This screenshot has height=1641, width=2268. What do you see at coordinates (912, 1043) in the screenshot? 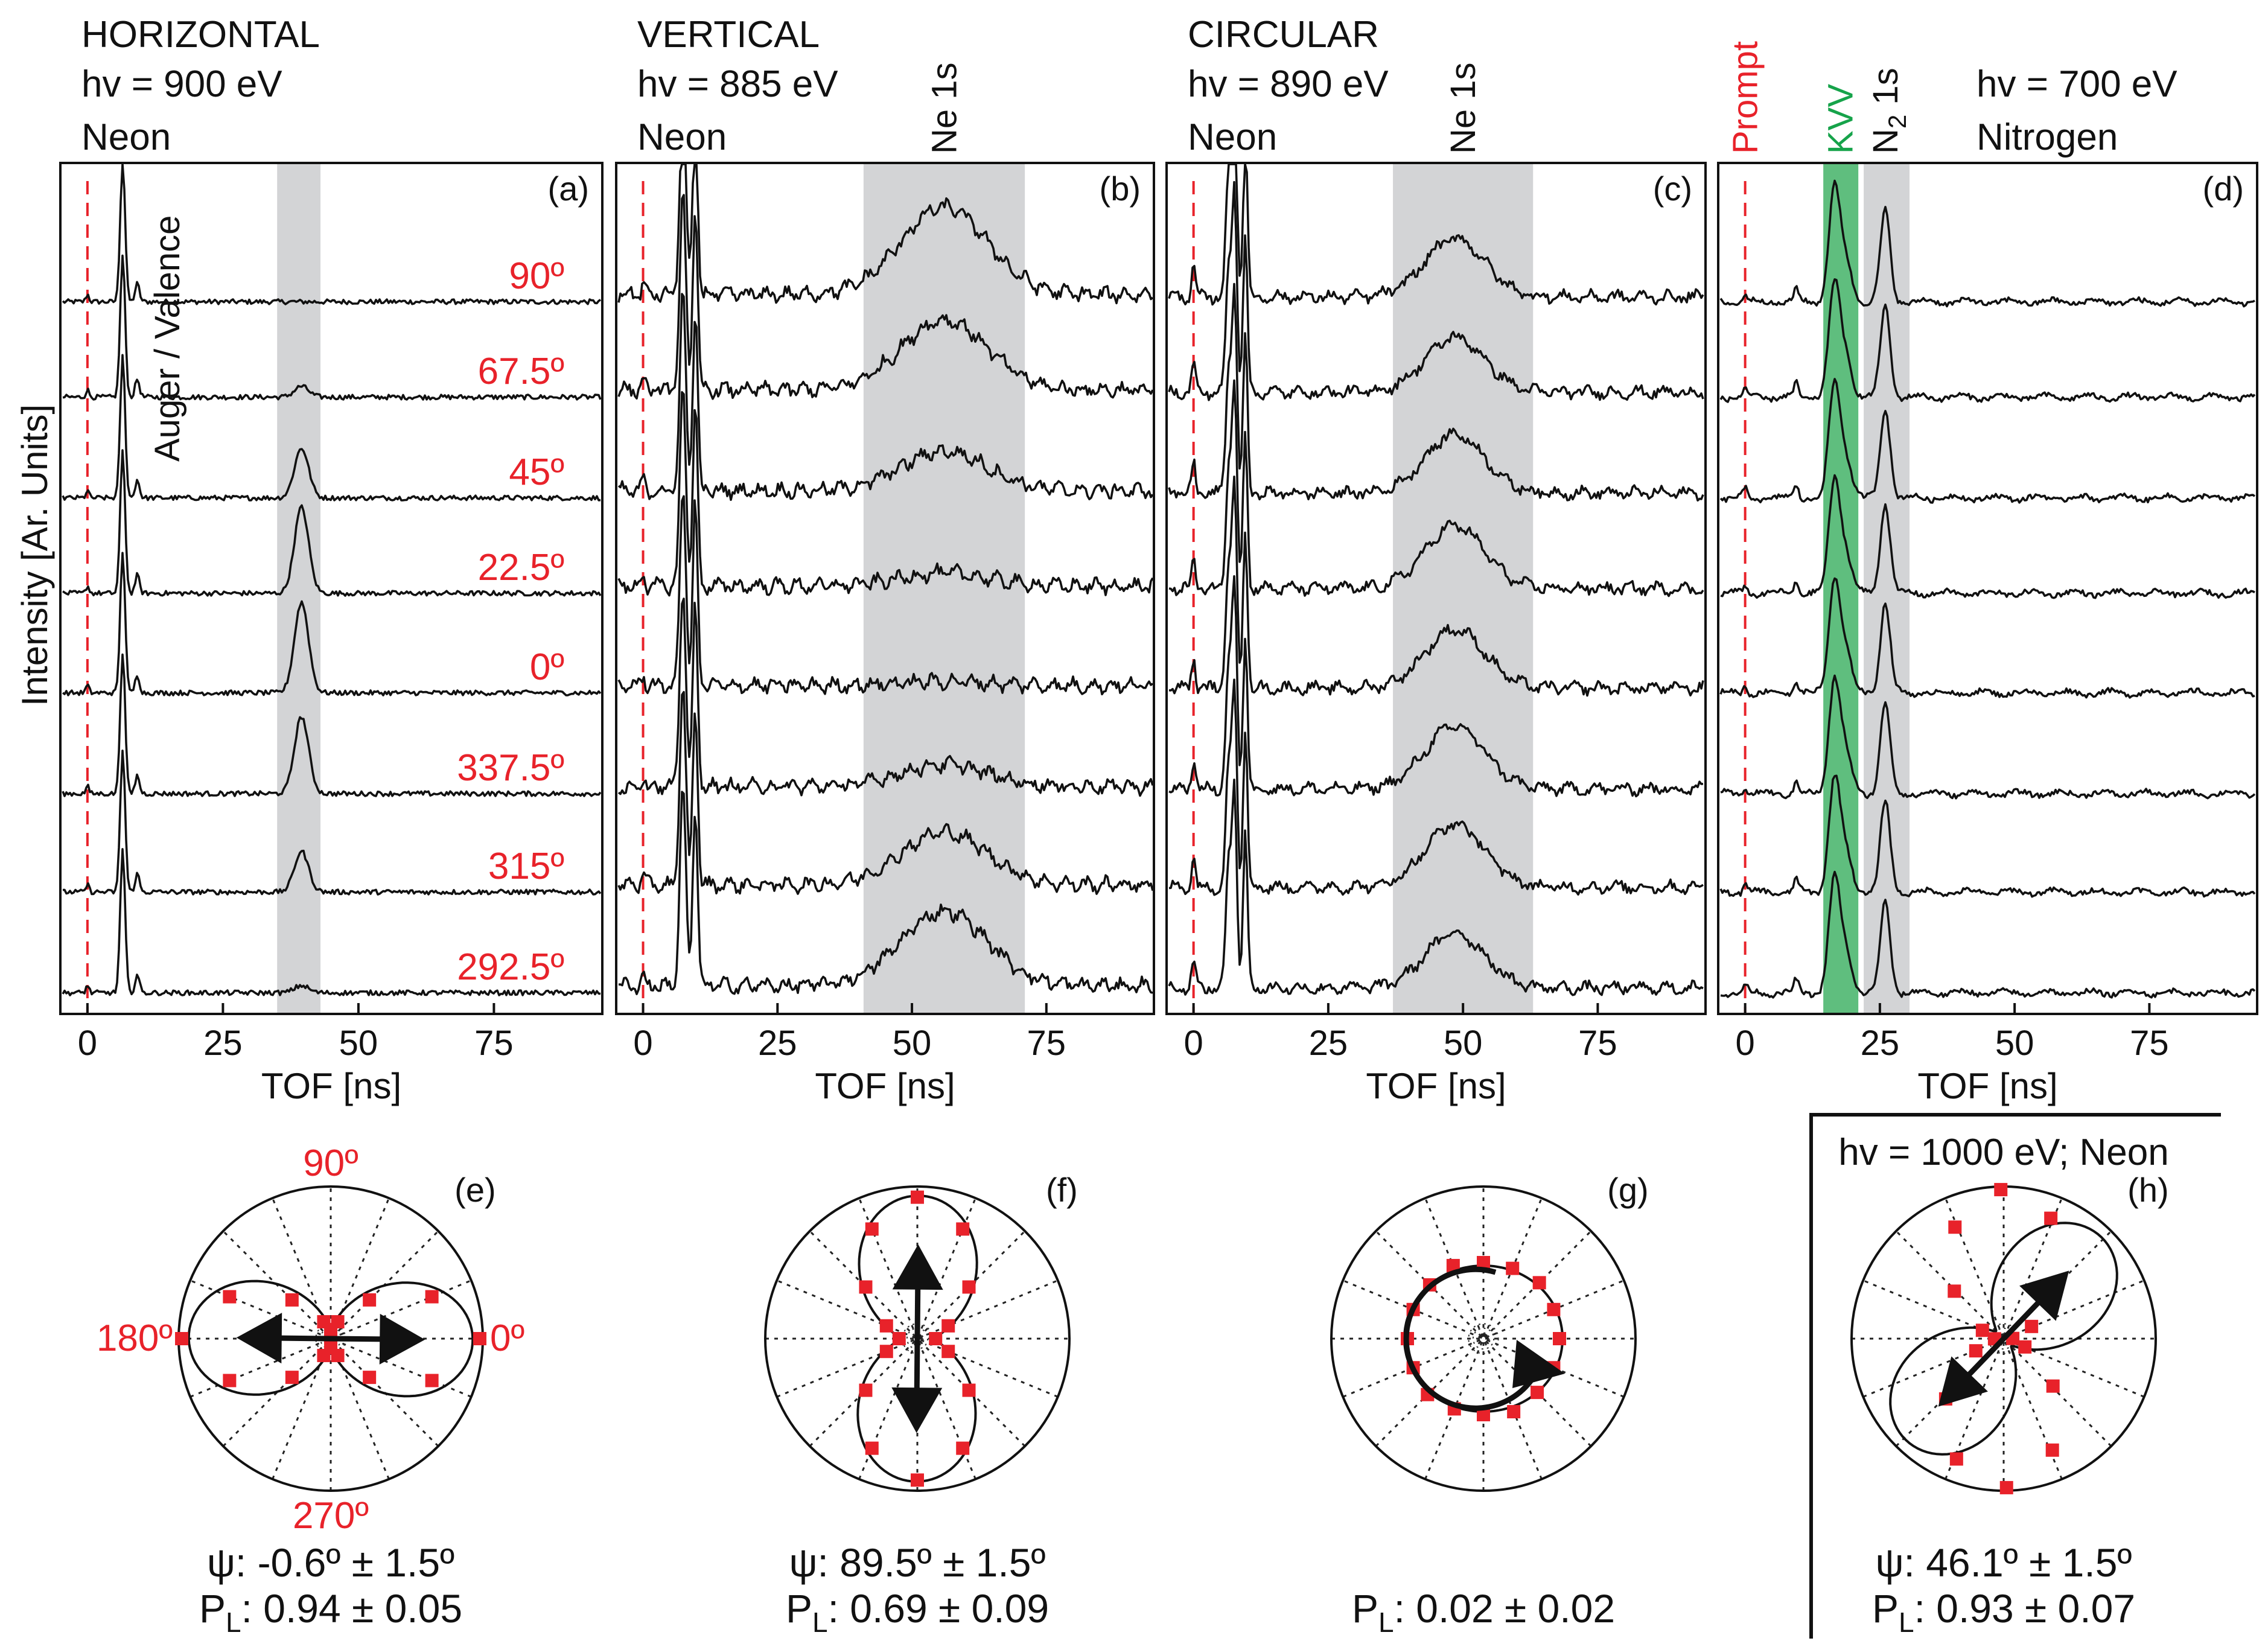
I see `x-tick-label-2: 50` at bounding box center [912, 1043].